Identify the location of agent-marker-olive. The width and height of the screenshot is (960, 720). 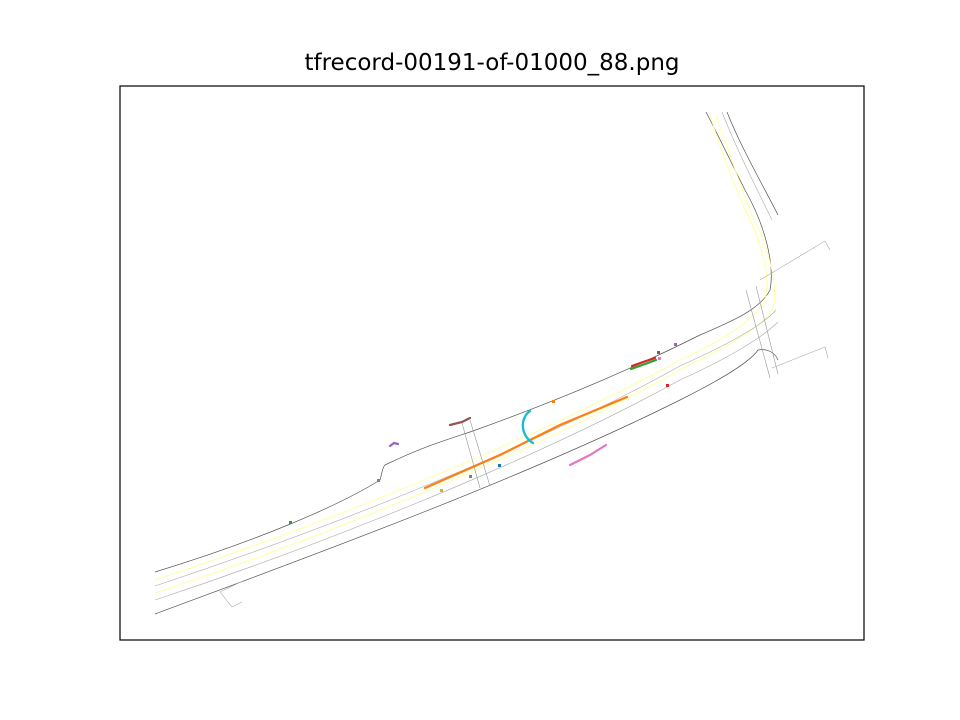
(441, 490).